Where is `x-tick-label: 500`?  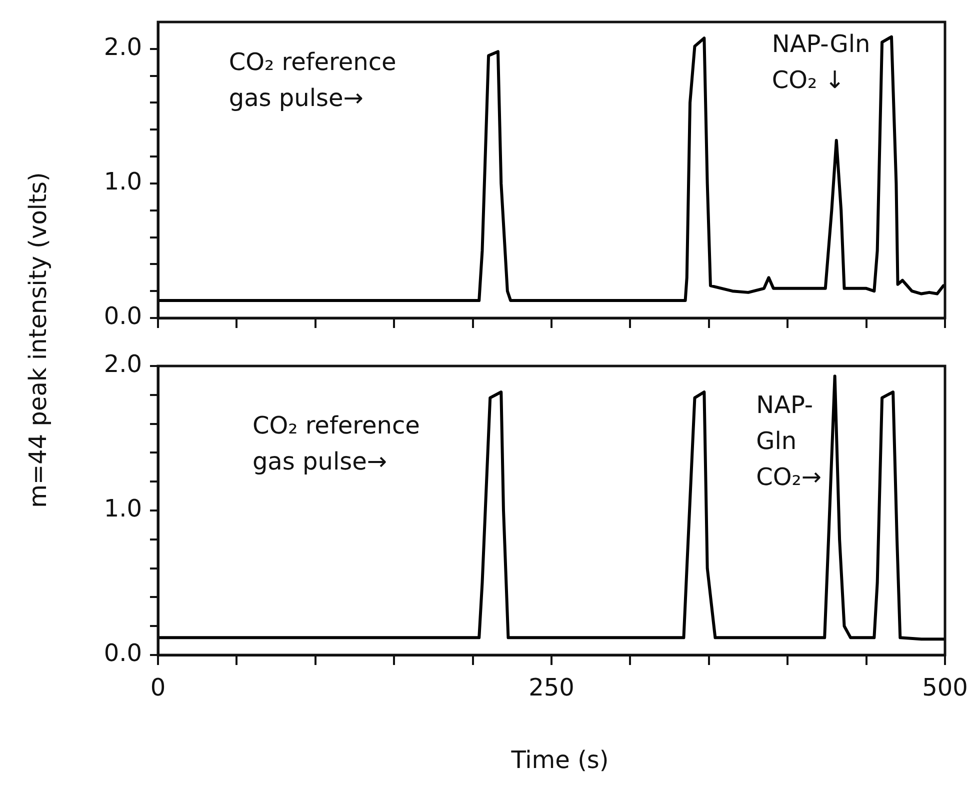 x-tick-label: 500 is located at coordinates (945, 688).